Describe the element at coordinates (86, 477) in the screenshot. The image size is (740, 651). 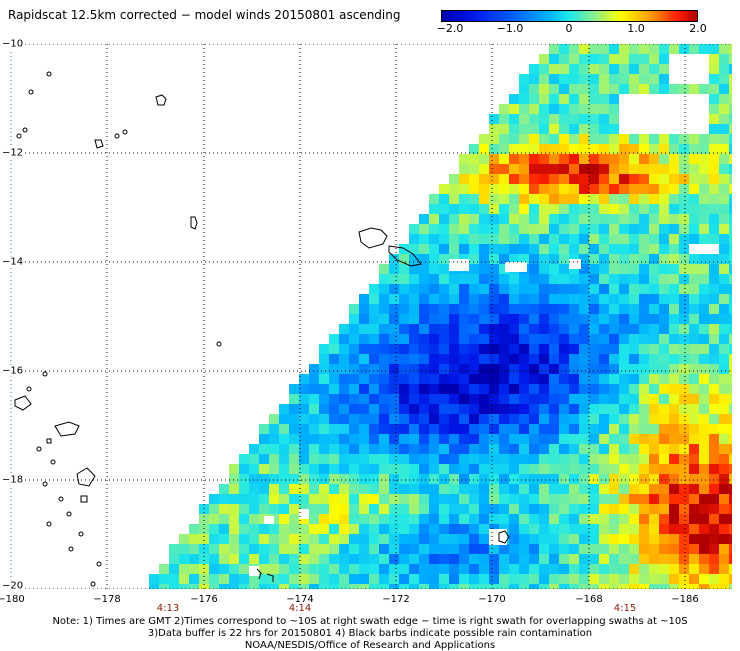
I see `island-outline` at that location.